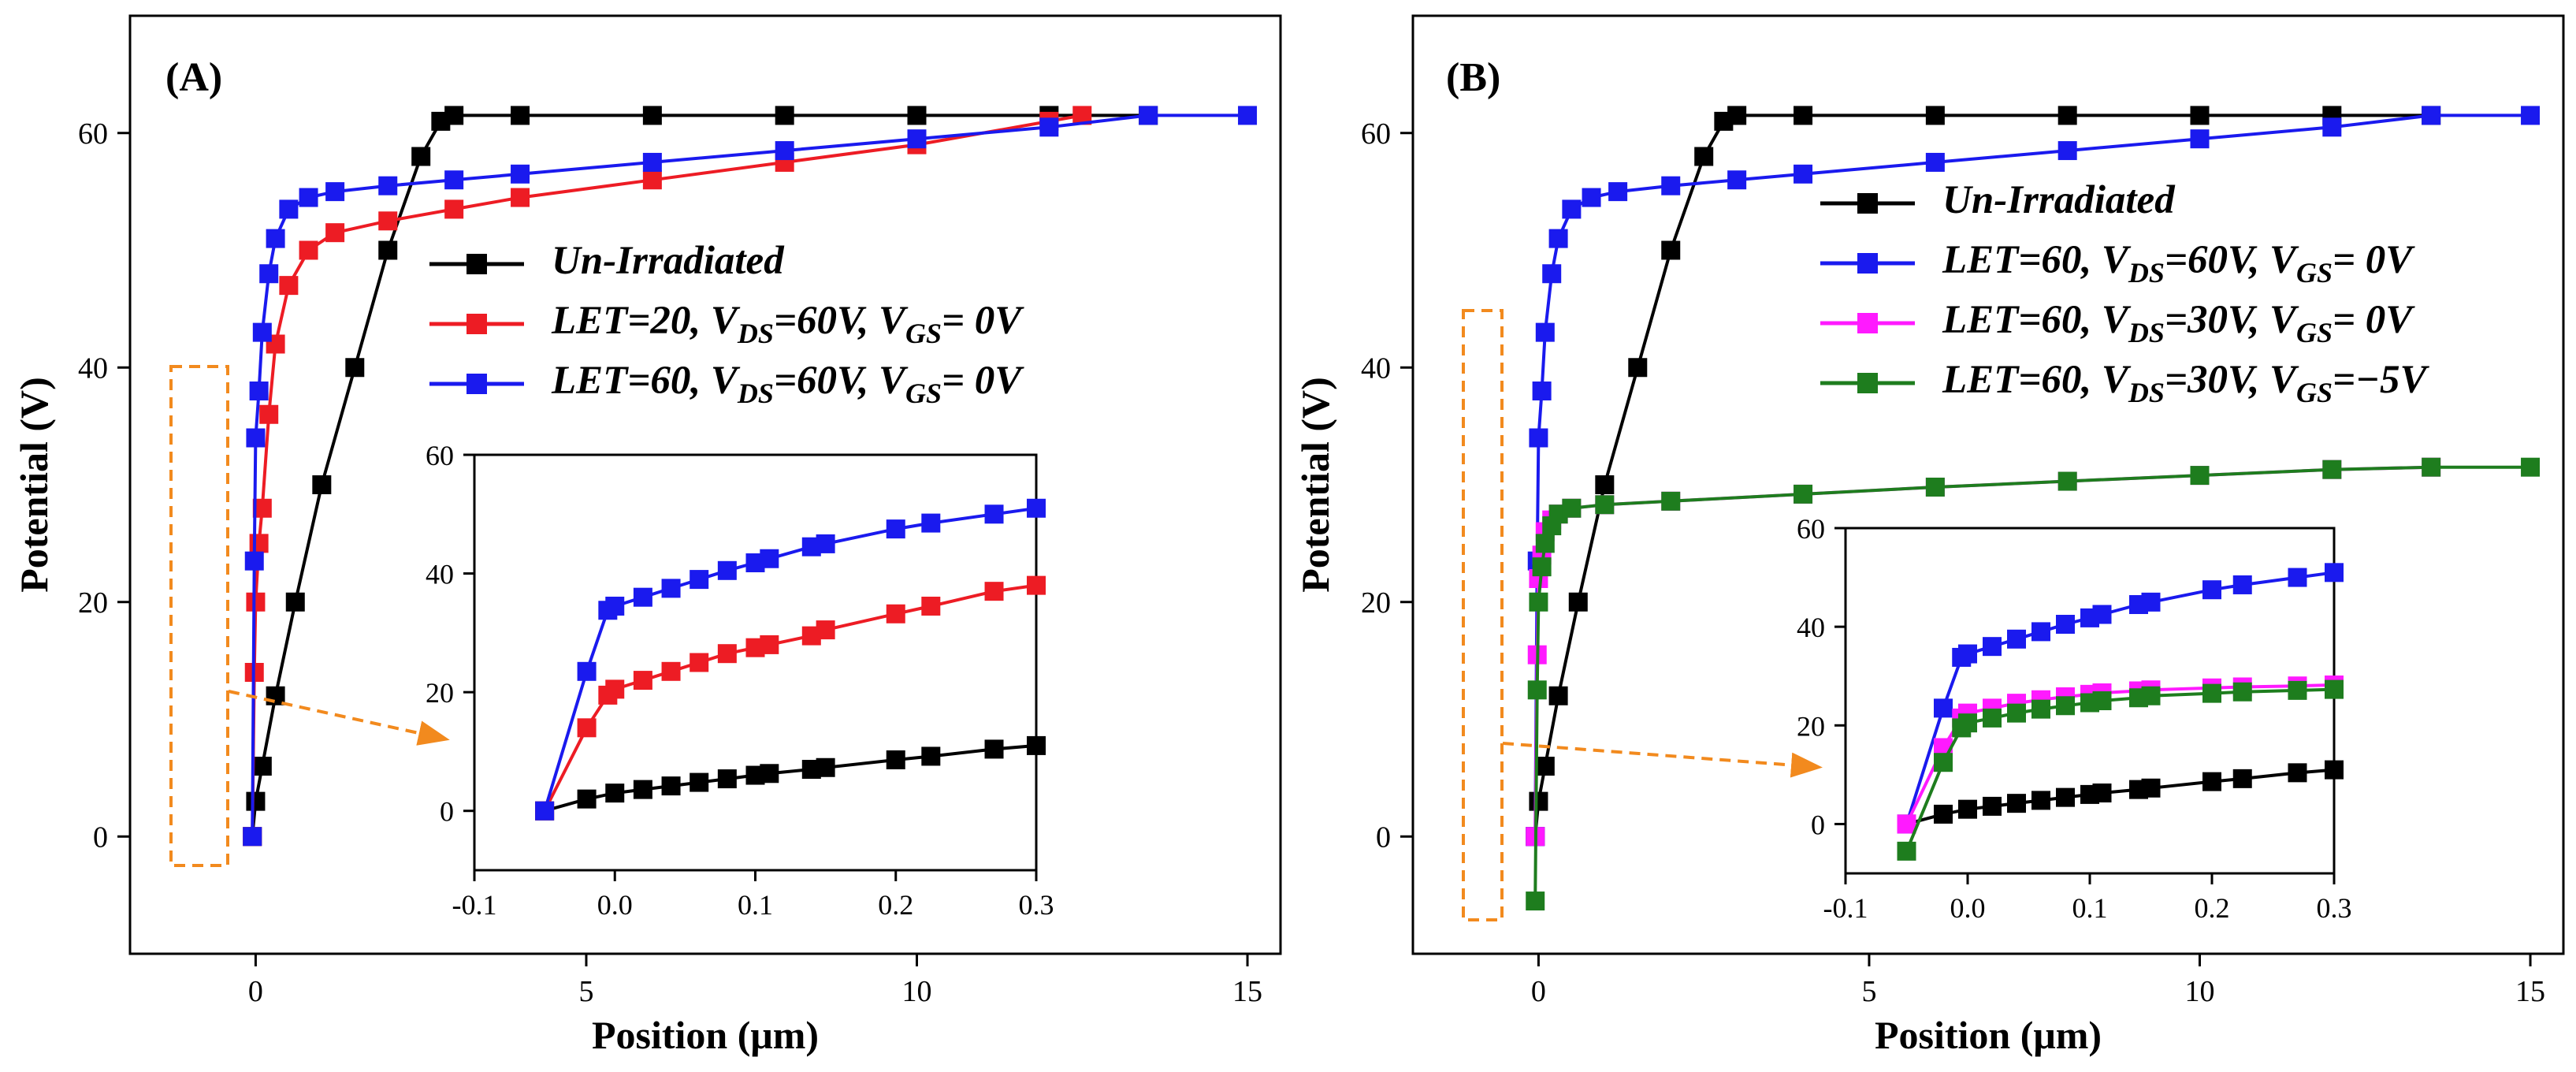 The image size is (2576, 1072). I want to click on legend-entry: LET=60, VDS=60V, VGS= 0V, so click(787, 384).